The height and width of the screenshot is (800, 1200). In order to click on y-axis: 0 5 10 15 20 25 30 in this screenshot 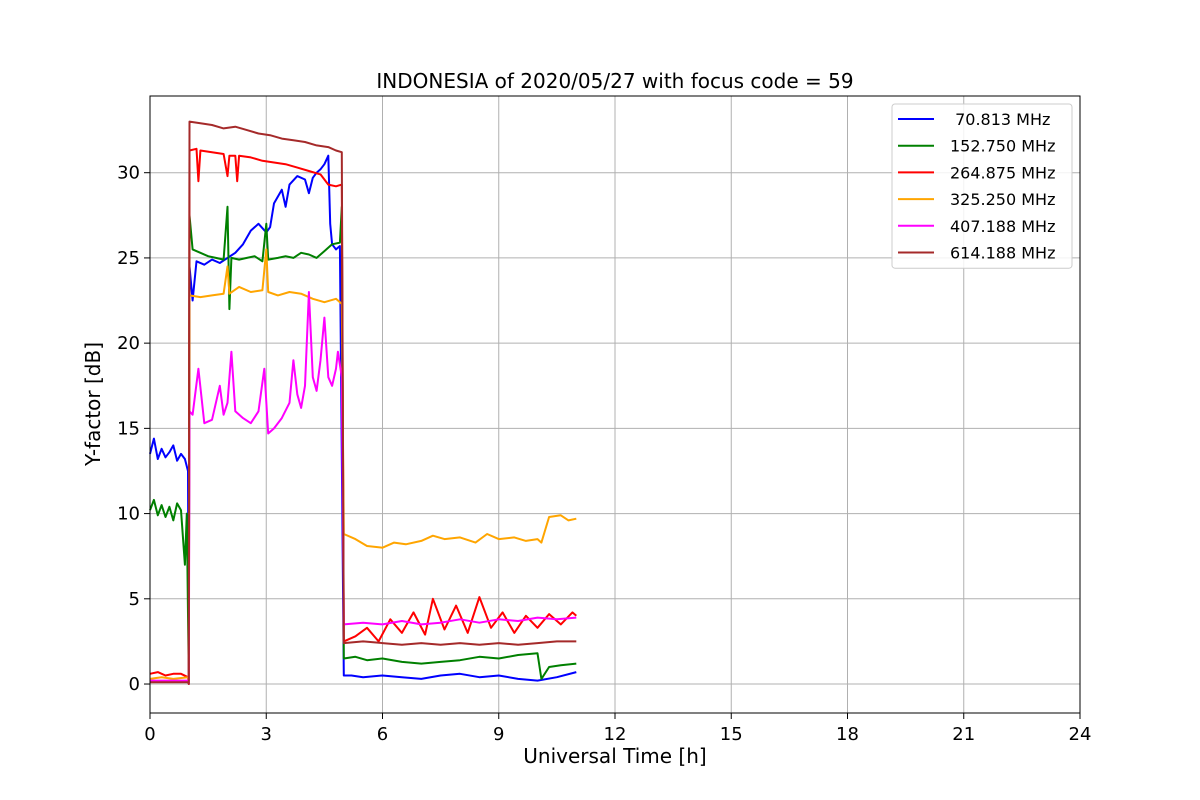, I will do `click(133, 429)`.